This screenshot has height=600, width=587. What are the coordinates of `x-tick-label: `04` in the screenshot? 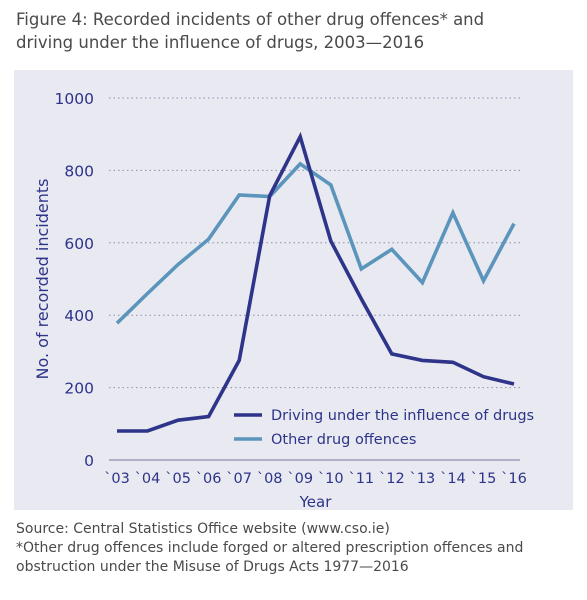 It's located at (148, 479).